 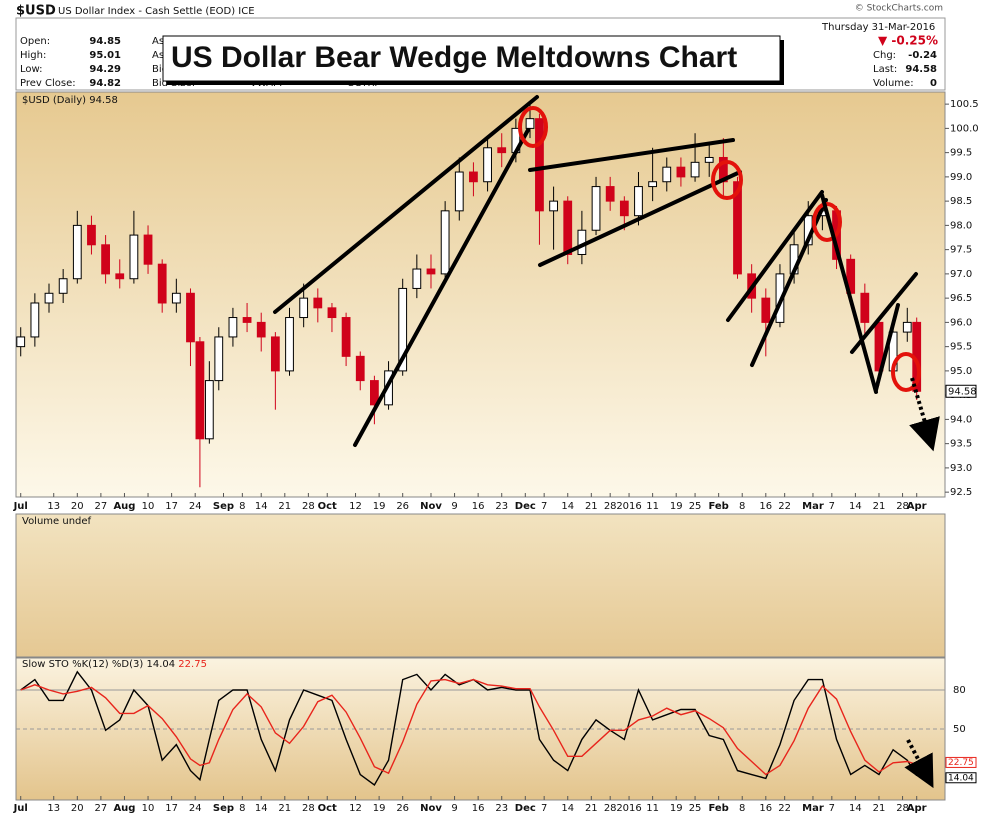 What do you see at coordinates (195, 808) in the screenshot?
I see `x-tick-label: 24` at bounding box center [195, 808].